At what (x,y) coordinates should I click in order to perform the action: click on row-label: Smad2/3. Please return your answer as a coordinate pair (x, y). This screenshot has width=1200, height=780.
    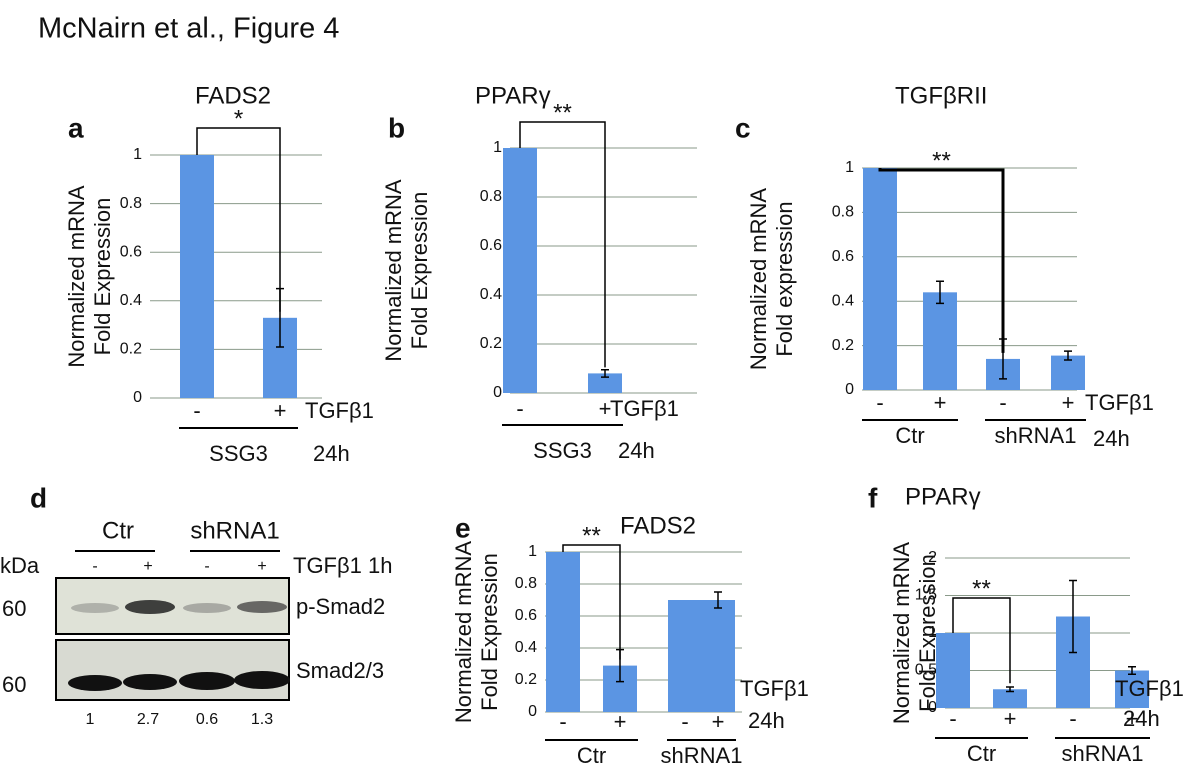
    Looking at the image, I should click on (340, 670).